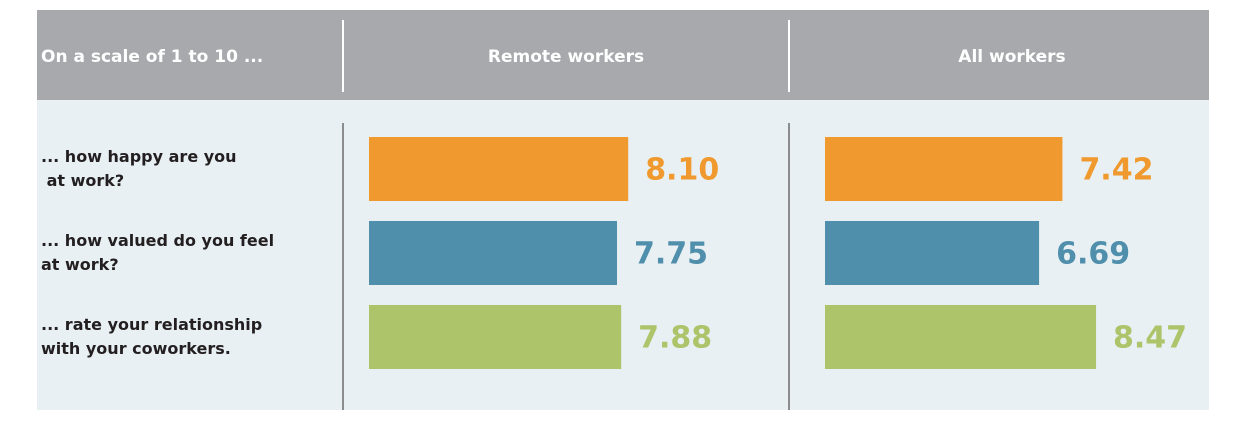 Image resolution: width=1246 pixels, height=428 pixels. Describe the element at coordinates (139, 168) in the screenshot. I see `row-label: ... how happy are you at work?` at that location.